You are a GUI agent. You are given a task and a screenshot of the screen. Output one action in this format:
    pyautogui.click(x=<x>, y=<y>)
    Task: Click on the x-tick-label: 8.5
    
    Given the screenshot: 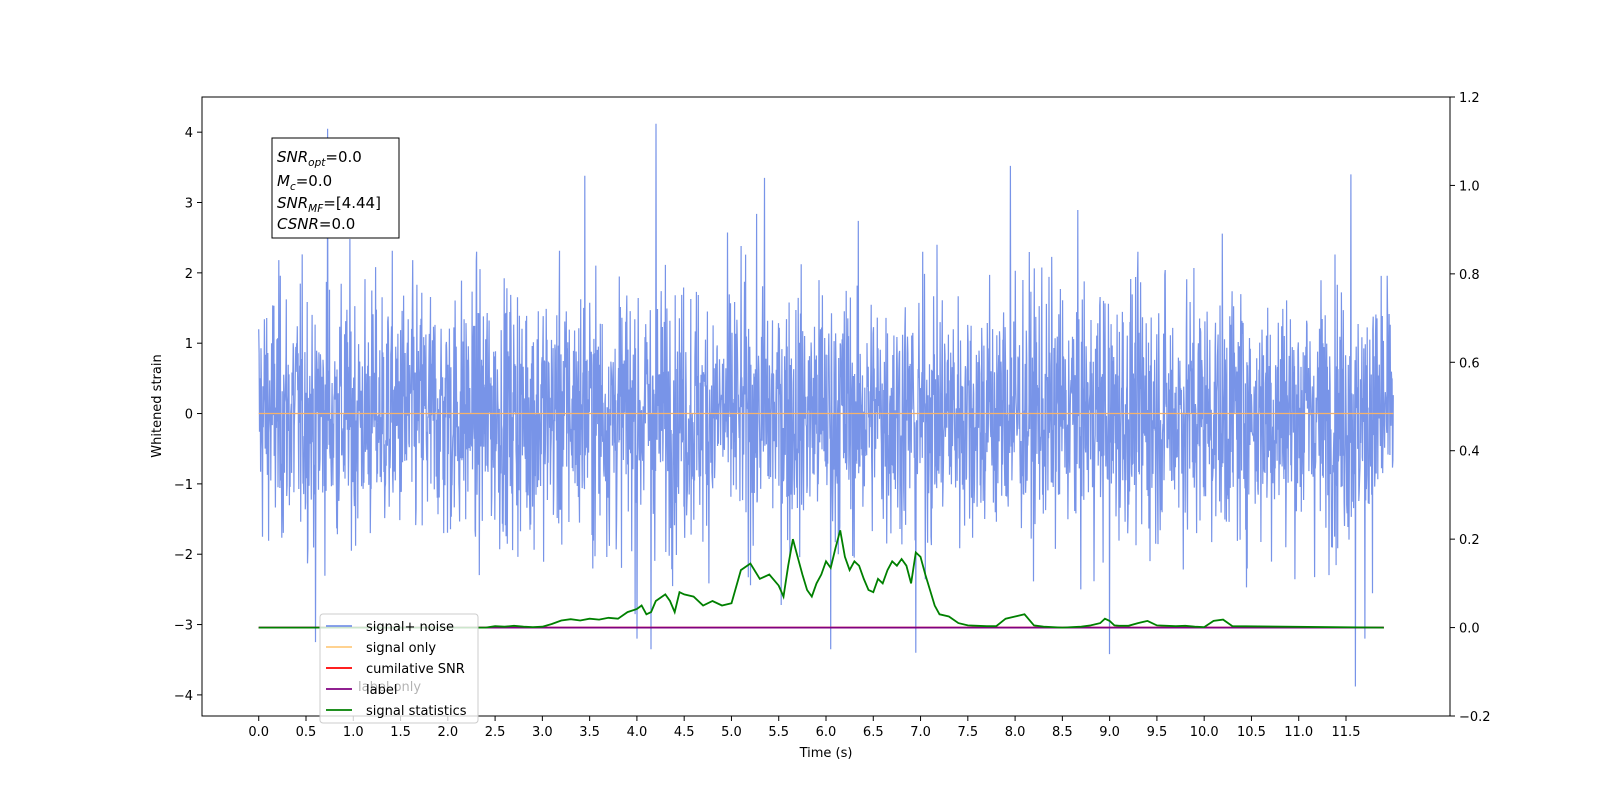 What is the action you would take?
    pyautogui.click(x=1062, y=732)
    